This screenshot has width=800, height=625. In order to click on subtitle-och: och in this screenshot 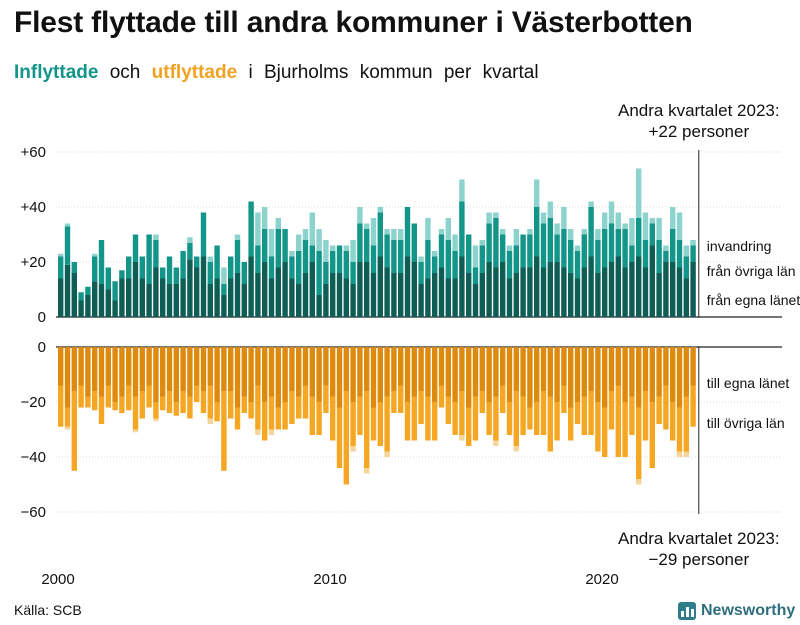, I will do `click(125, 72)`.